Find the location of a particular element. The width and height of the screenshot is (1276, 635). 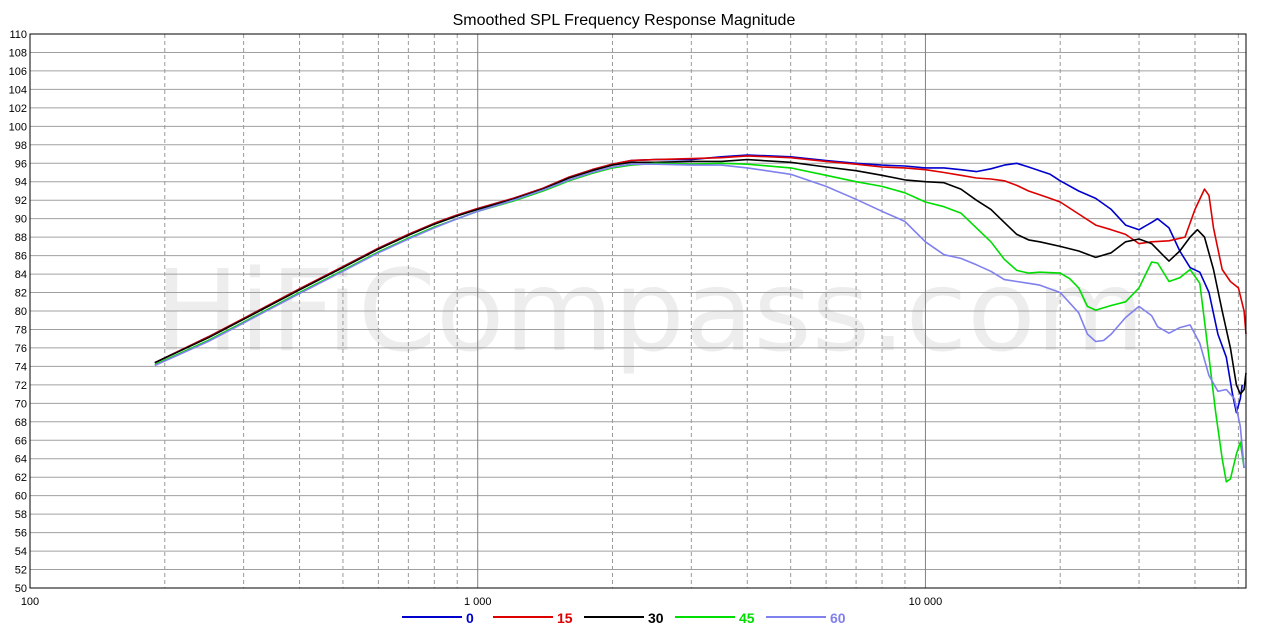

y-tick-label: 104 is located at coordinates (18, 90).